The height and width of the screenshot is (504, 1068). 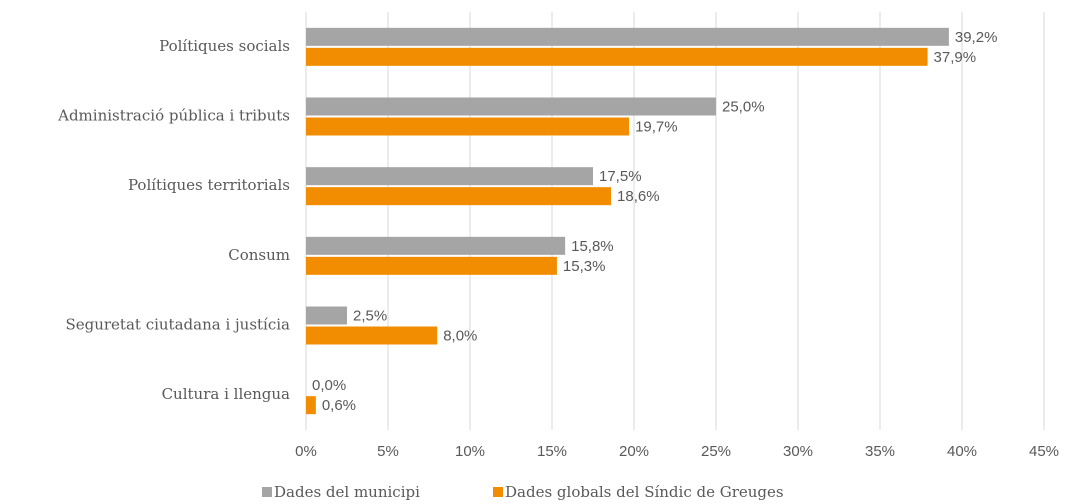 I want to click on y-tick-label: Administració pública i tributs, so click(x=173, y=116).